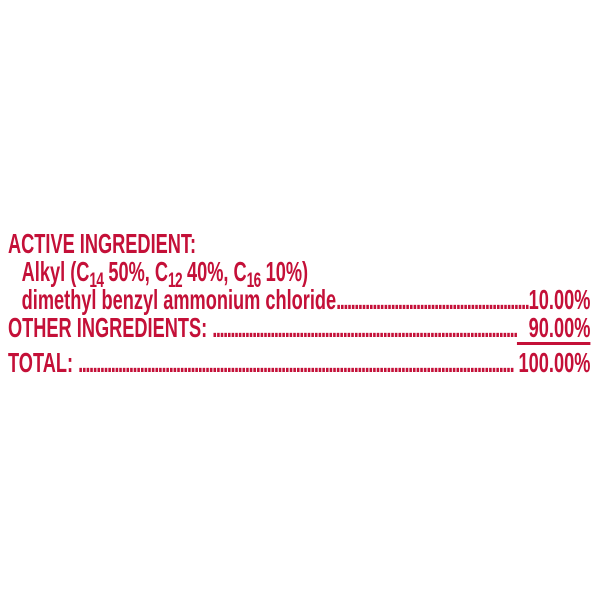 Image resolution: width=600 pixels, height=600 pixels. Describe the element at coordinates (284, 271) in the screenshot. I see `alkyl-text: 10%)` at that location.